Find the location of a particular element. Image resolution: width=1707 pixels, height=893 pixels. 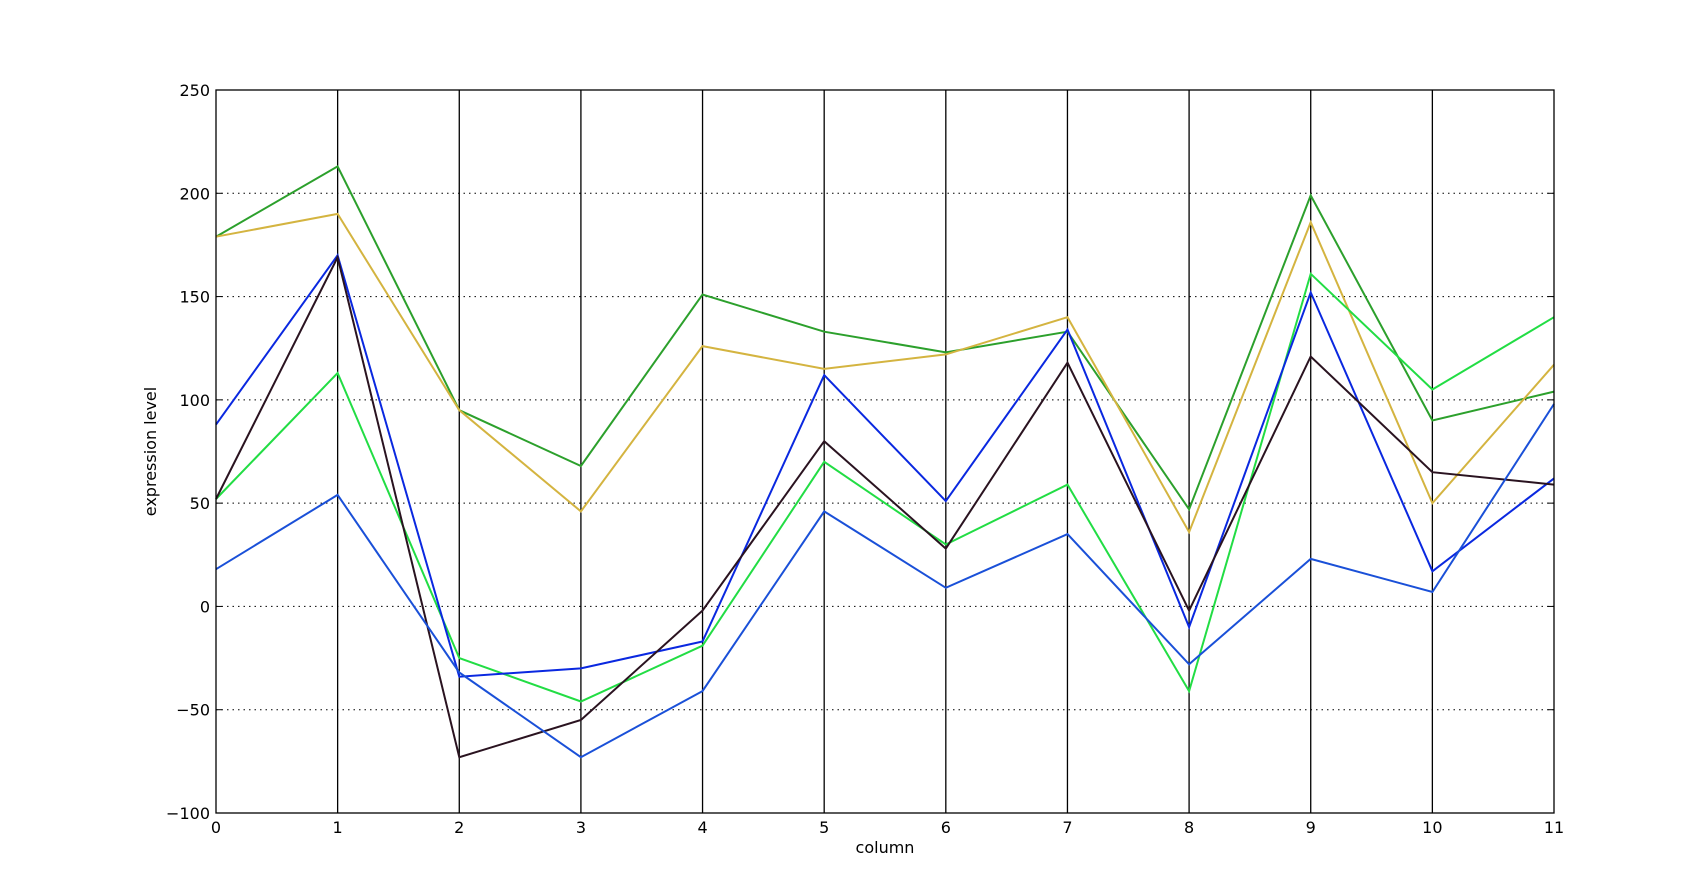

x-tick-label: 7 is located at coordinates (1067, 827).